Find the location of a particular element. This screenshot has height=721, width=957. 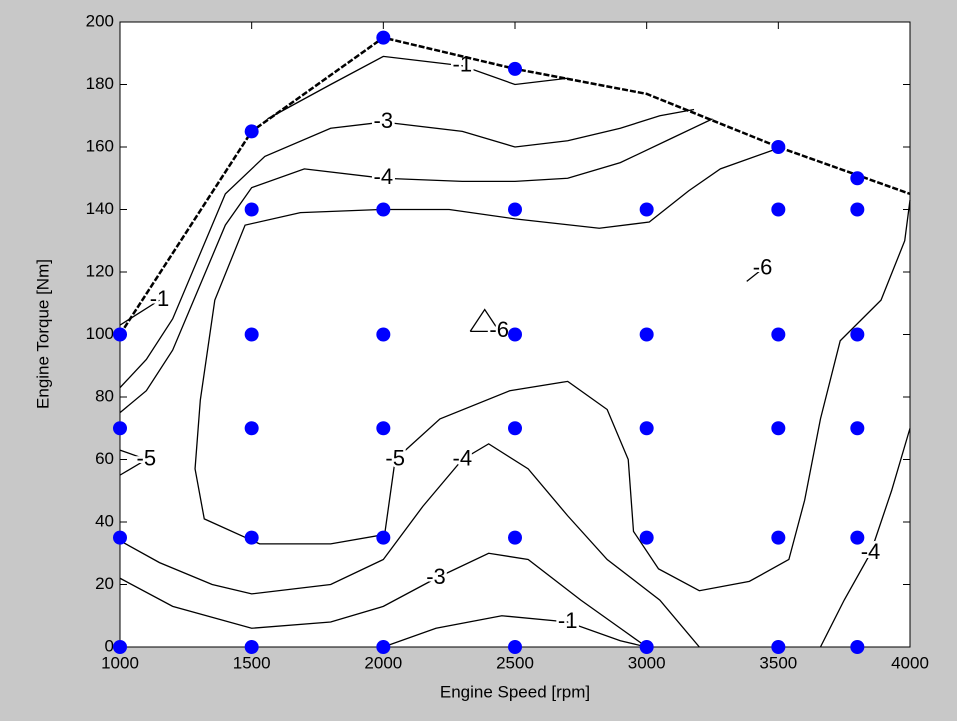

x-tick-label: 2500 is located at coordinates (515, 662).